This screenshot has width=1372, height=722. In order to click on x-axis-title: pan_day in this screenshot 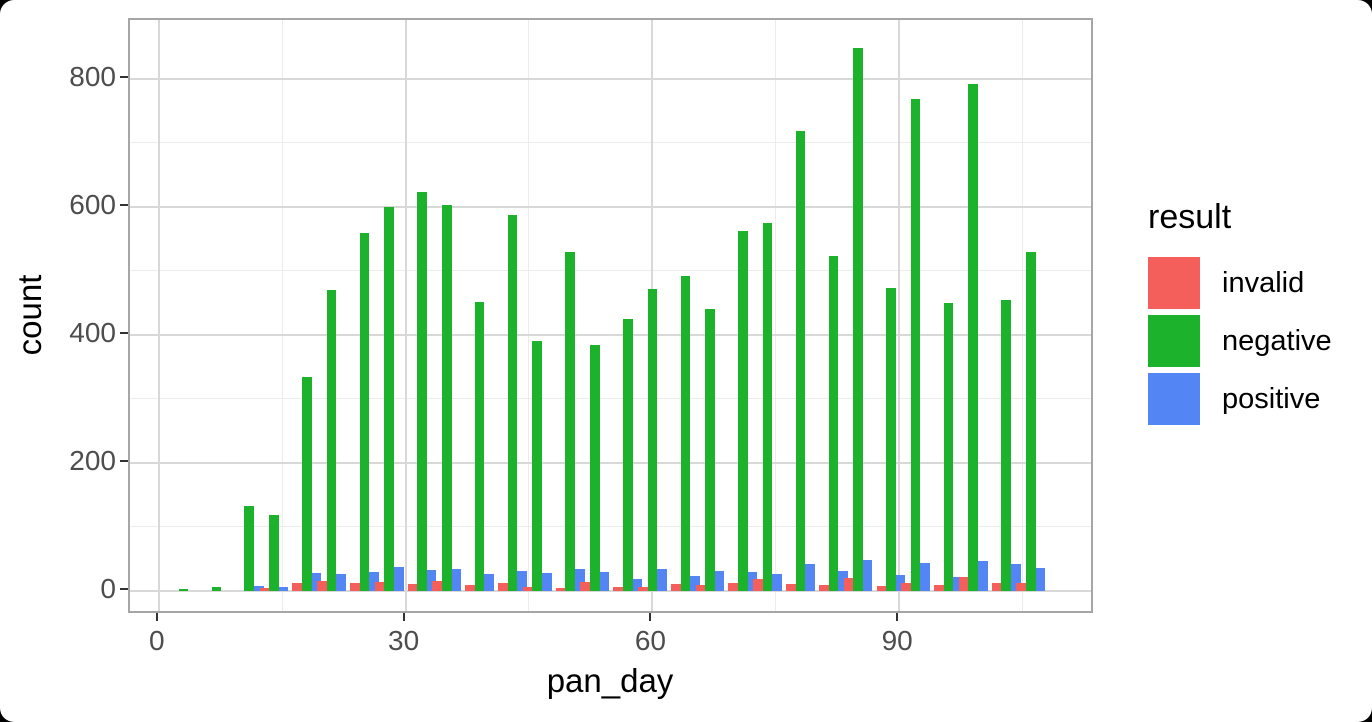, I will do `click(610, 680)`.